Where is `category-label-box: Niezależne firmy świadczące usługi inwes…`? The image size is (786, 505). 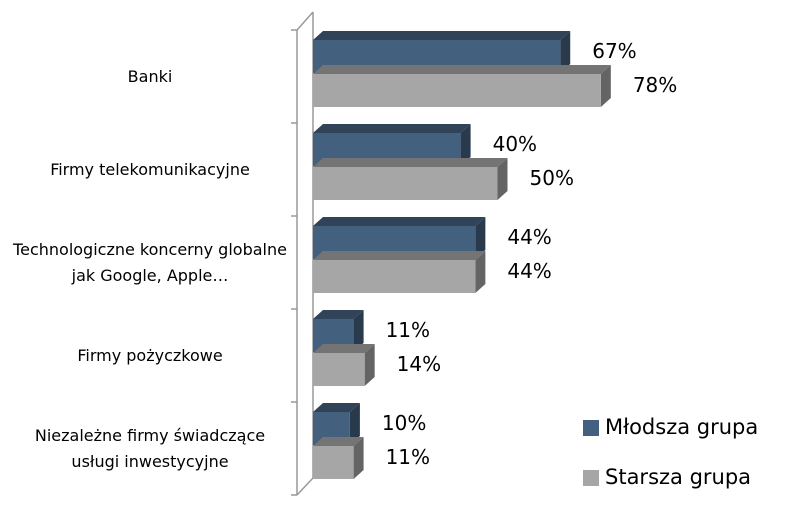
category-label-box: Niezależne firmy świadczące usługi inwes… is located at coordinates (150, 448).